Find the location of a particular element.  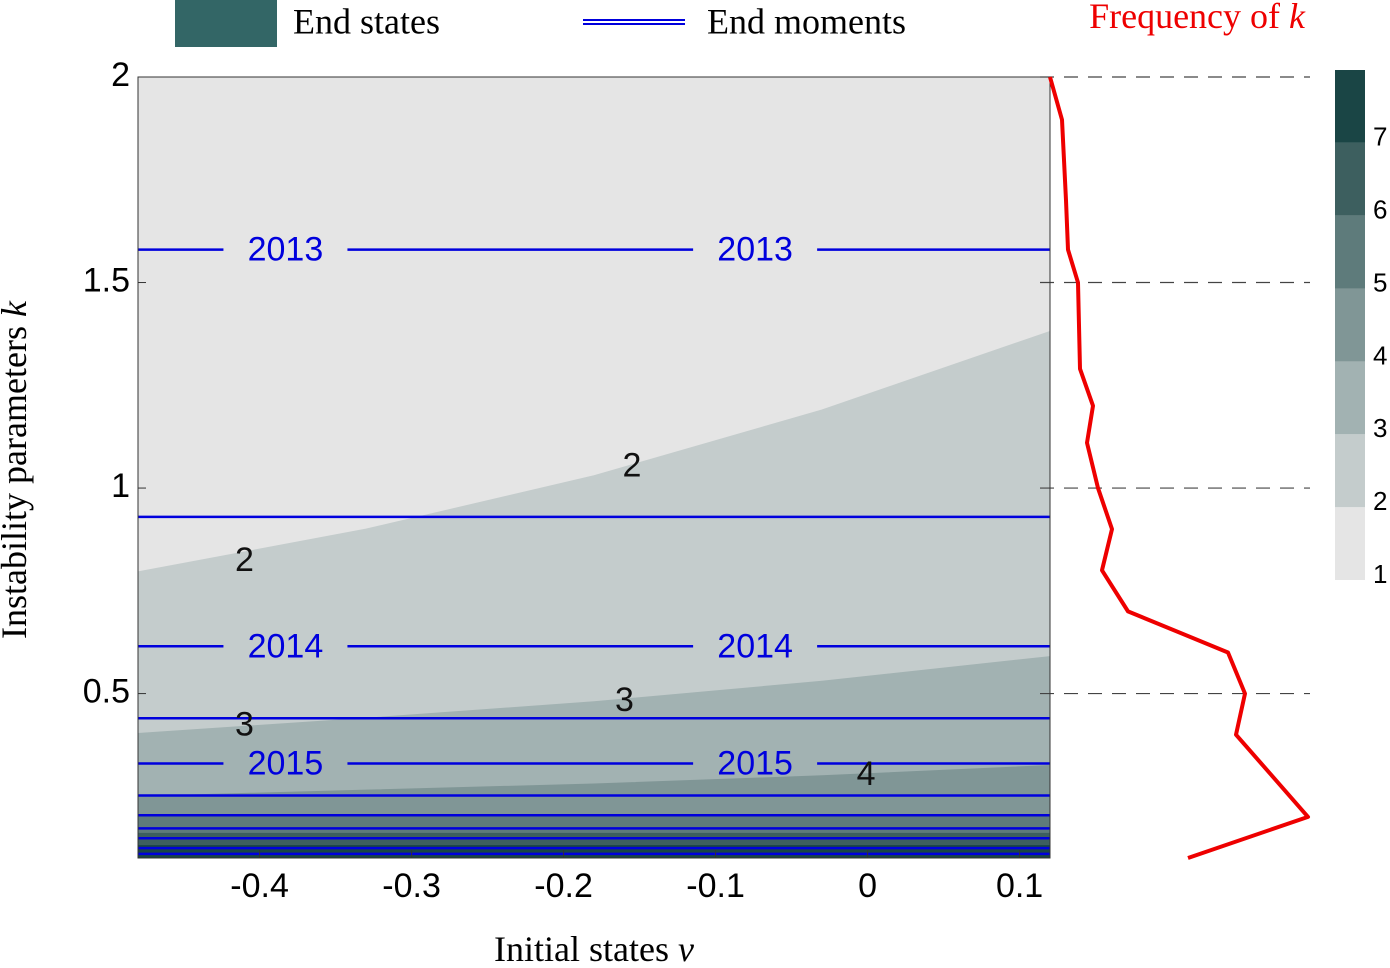

x-axis-title: Initial states v is located at coordinates (594, 948).